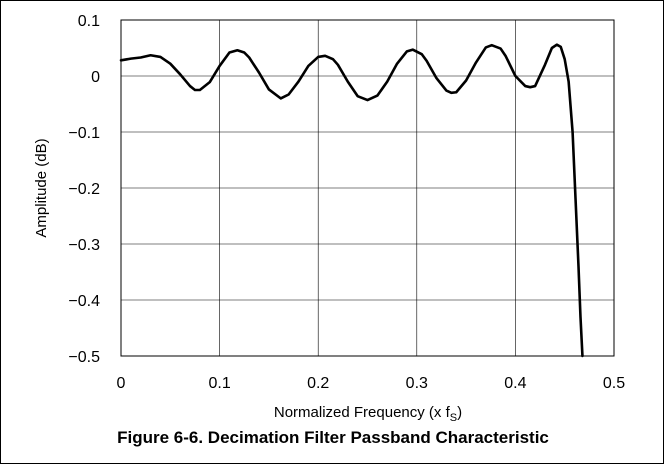  What do you see at coordinates (84, 357) in the screenshot?
I see `y-tick-label: −0.5` at bounding box center [84, 357].